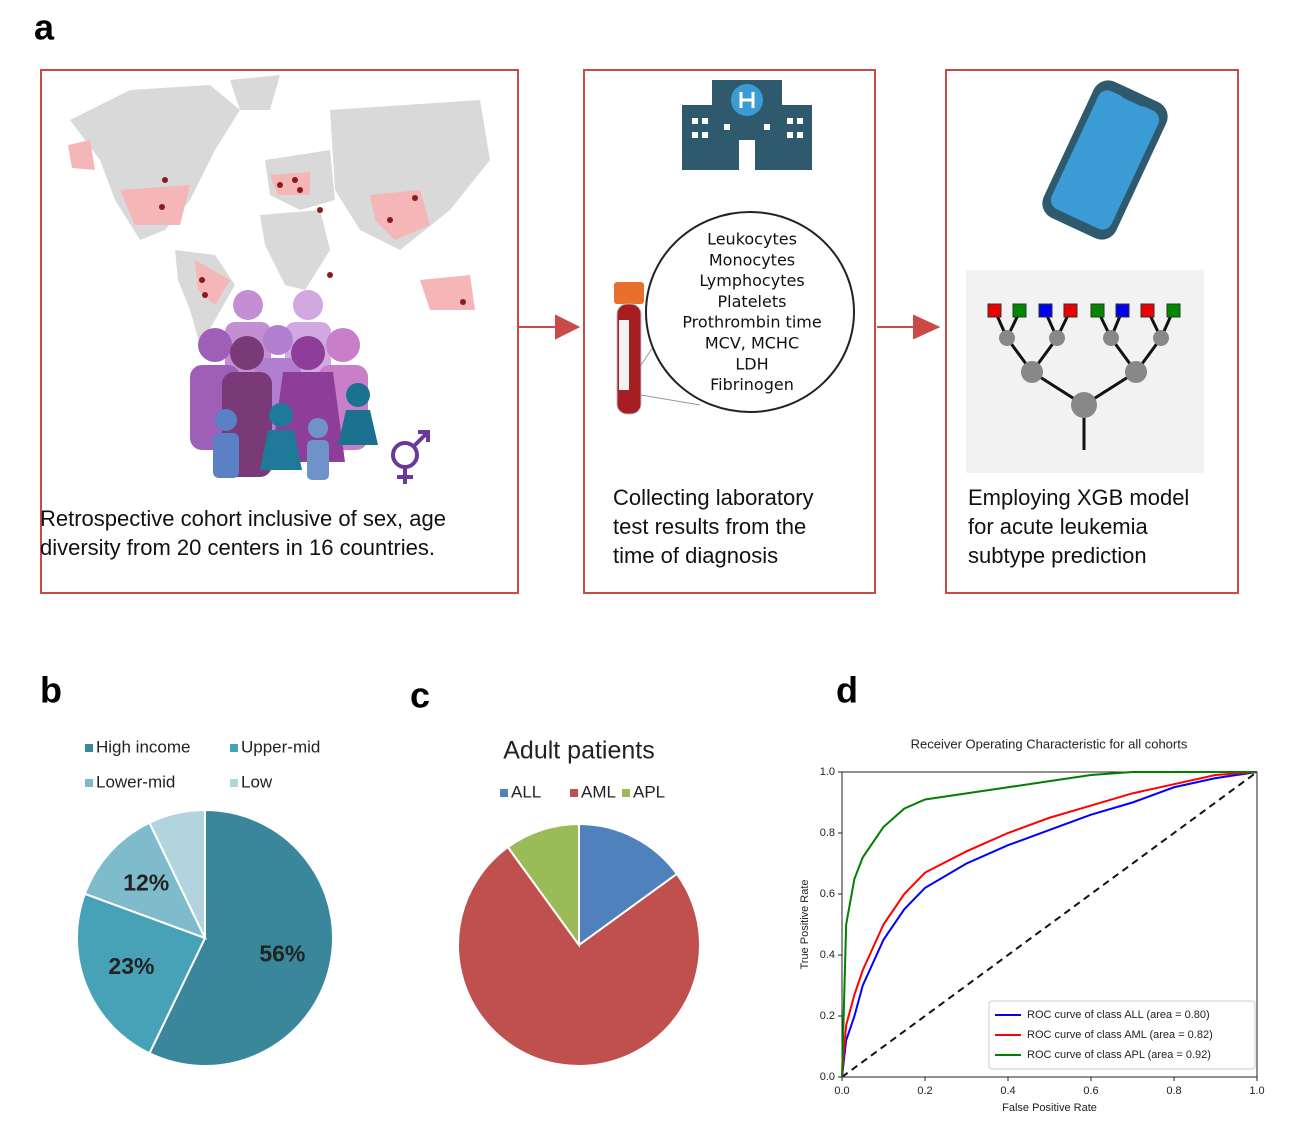  Describe the element at coordinates (1118, 1015) in the screenshot. I see `legend-label: ROC curve of class ALL (area = 0.80)` at that location.